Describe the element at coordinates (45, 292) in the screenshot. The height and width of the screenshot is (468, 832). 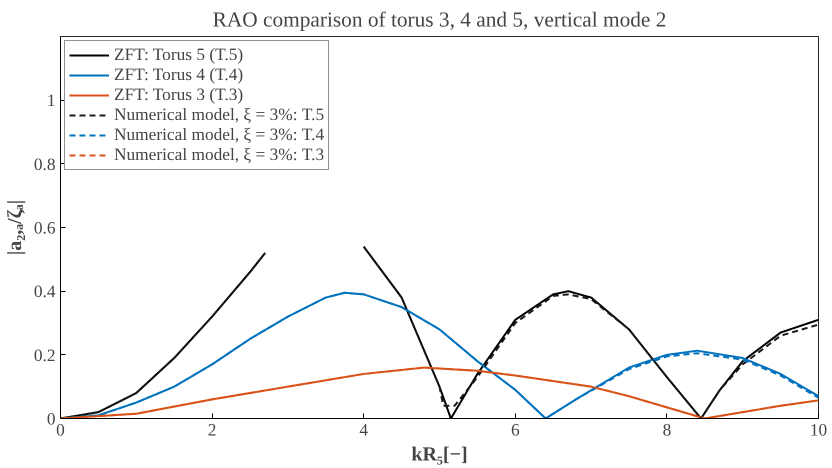
I see `y-tick-label: 0.4` at that location.